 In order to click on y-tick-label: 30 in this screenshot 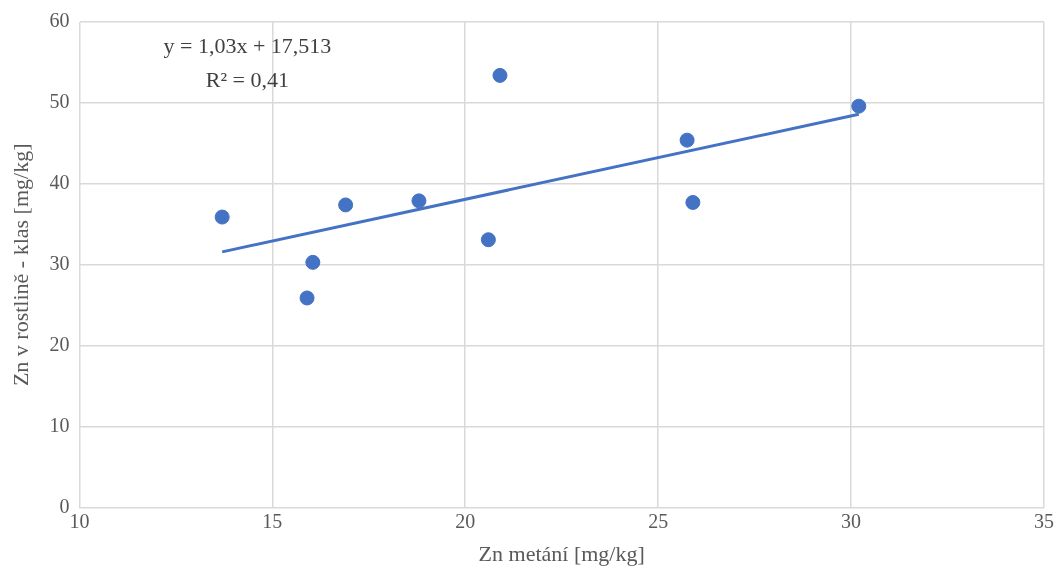, I will do `click(59, 263)`.